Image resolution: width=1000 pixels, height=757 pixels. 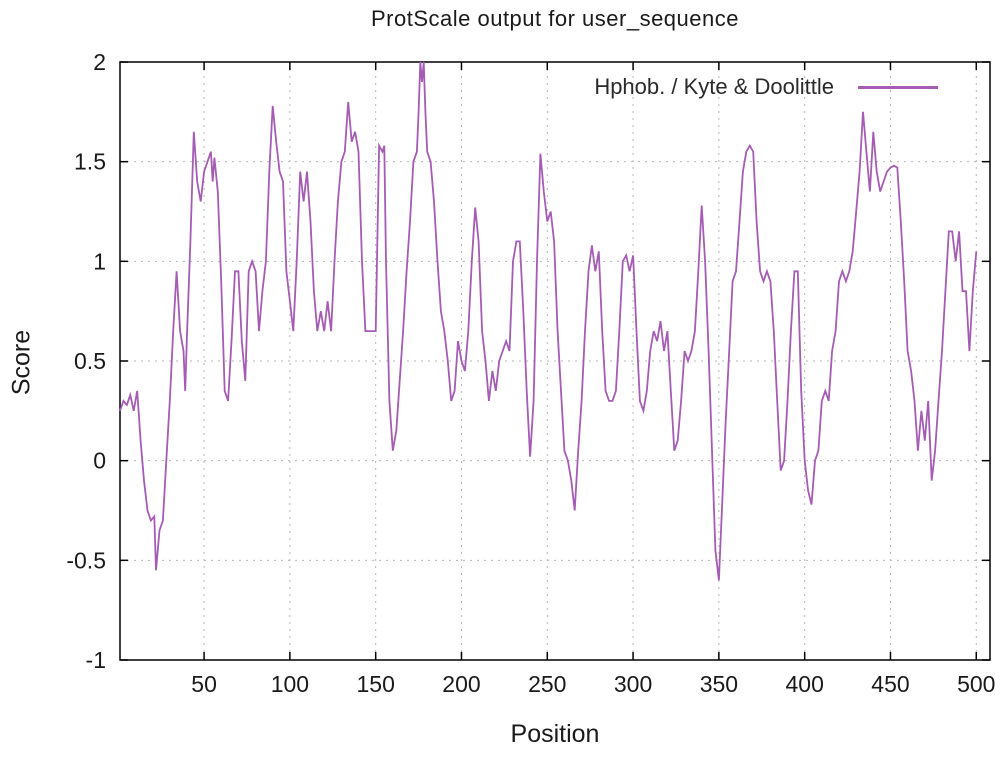 I want to click on x-tick-label: 400, so click(x=804, y=684).